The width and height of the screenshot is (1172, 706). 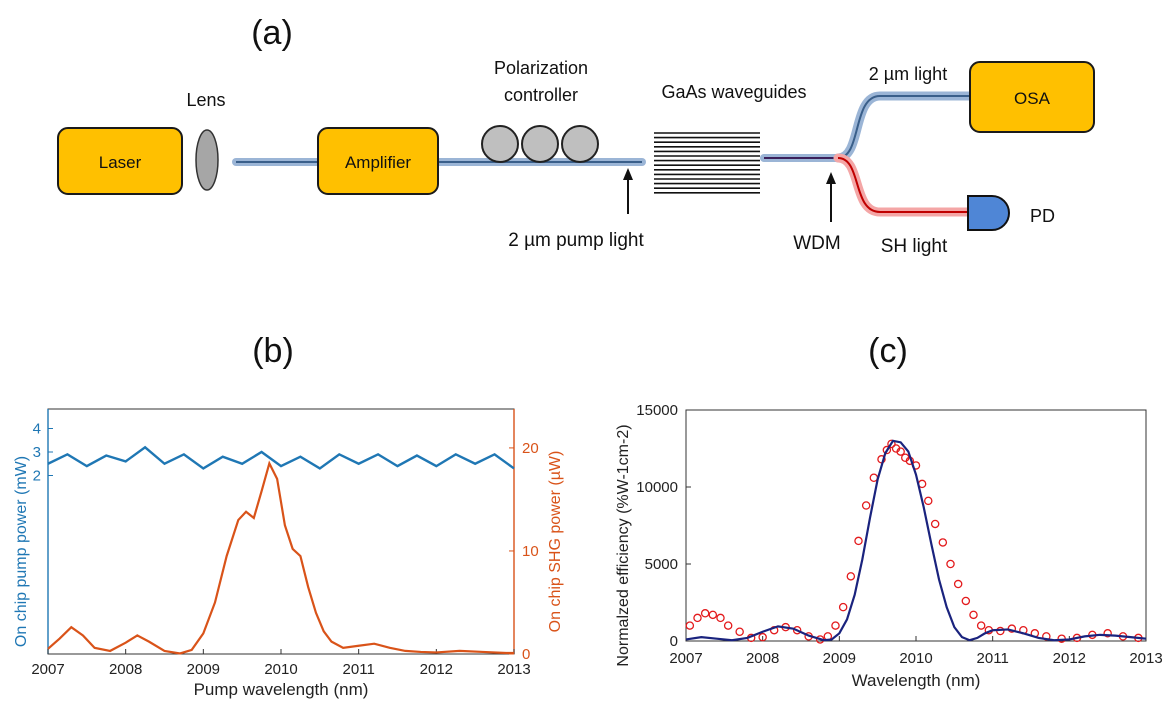 I want to click on y-right-tick-label: 20, so click(x=530, y=448).